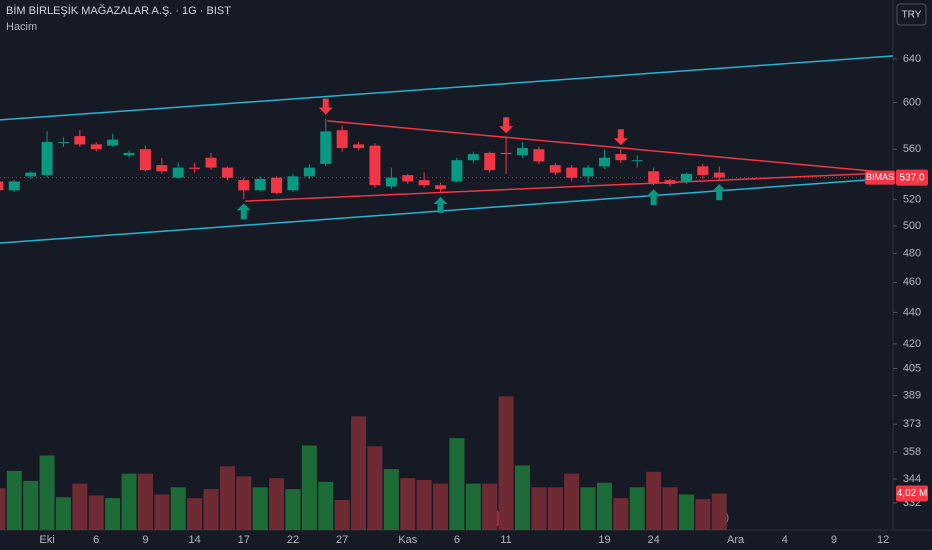  Describe the element at coordinates (21, 27) in the screenshot. I see `volume-title: Hacim` at that location.